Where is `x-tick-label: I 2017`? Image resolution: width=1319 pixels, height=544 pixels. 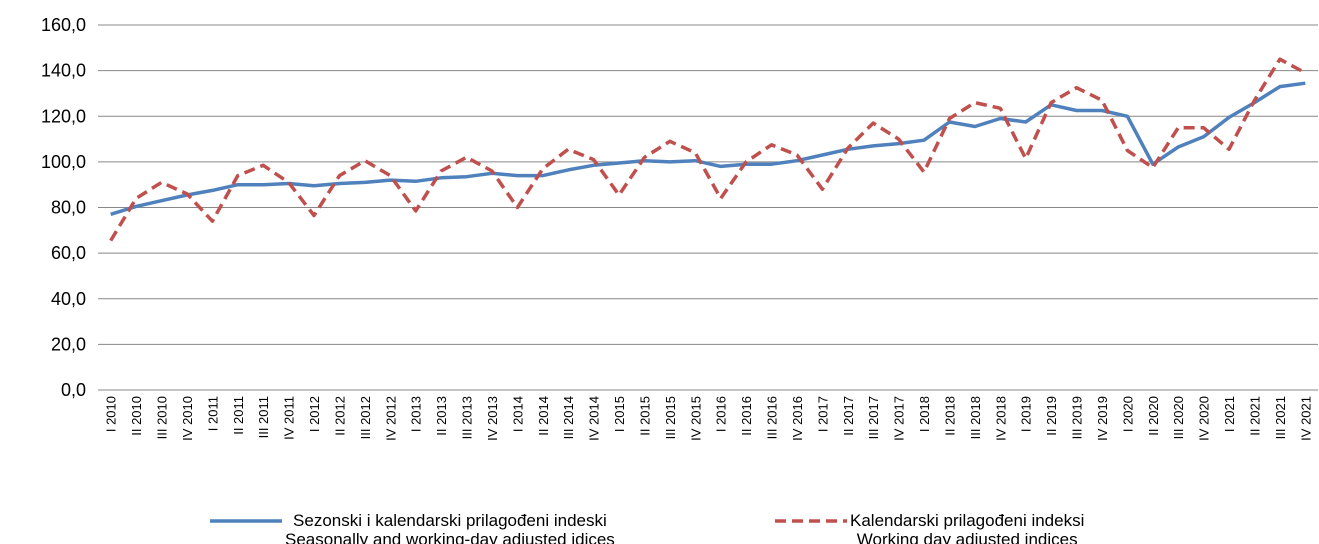
x-tick-label: I 2017 is located at coordinates (822, 414).